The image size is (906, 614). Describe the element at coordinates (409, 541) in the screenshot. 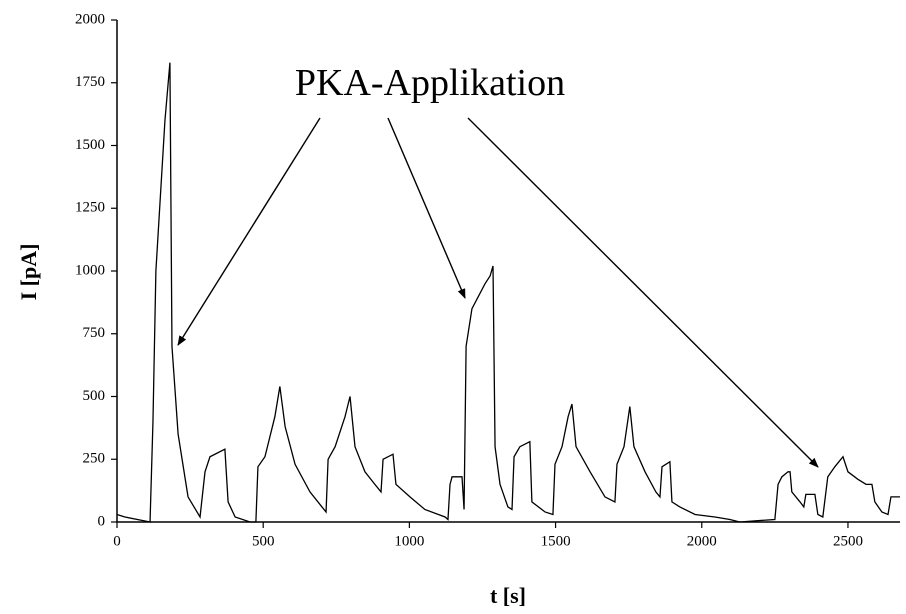

I see `x-tick-label: 1000` at that location.